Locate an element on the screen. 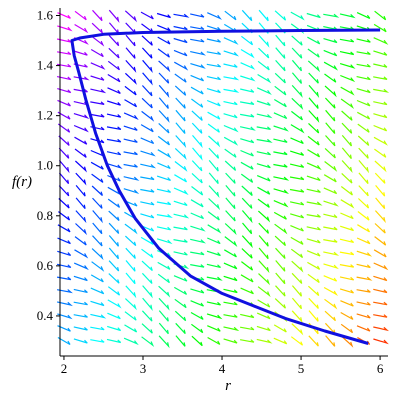 The image size is (400, 400). y-tick-label: 1.4 is located at coordinates (45, 65).